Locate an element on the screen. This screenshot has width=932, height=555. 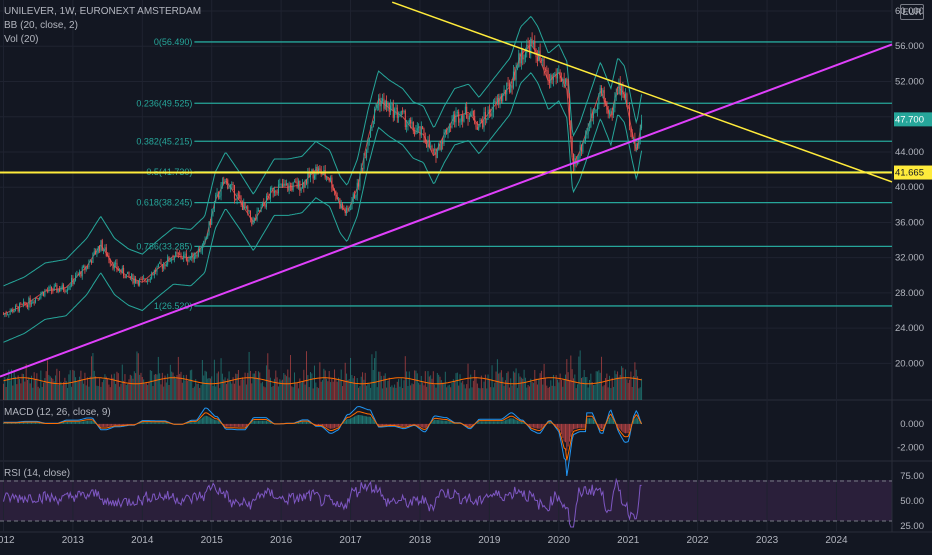
x-tick-label: 2013 is located at coordinates (73, 540).